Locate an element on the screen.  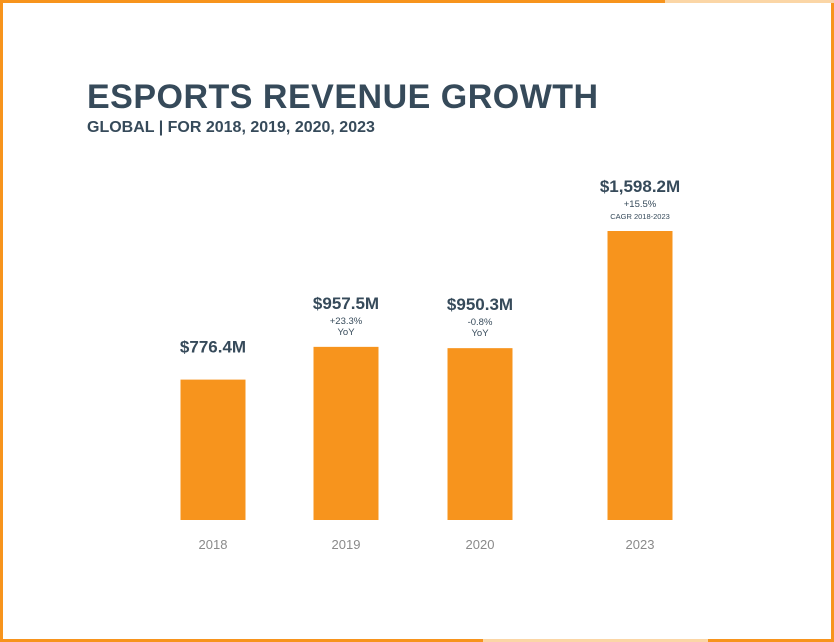
frame-accent-bottom is located at coordinates (595, 640).